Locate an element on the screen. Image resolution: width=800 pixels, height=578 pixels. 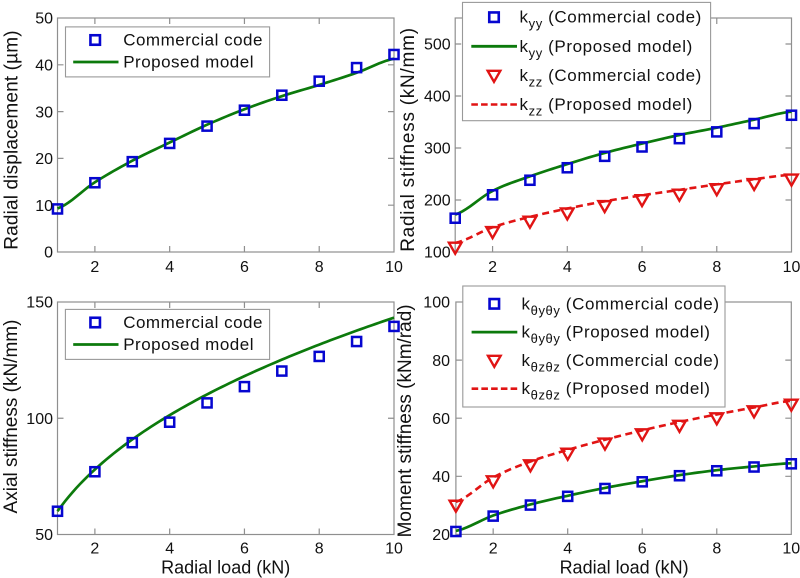
svg-text: Axial stiffness (kN/mm) is located at coordinates (11, 417).